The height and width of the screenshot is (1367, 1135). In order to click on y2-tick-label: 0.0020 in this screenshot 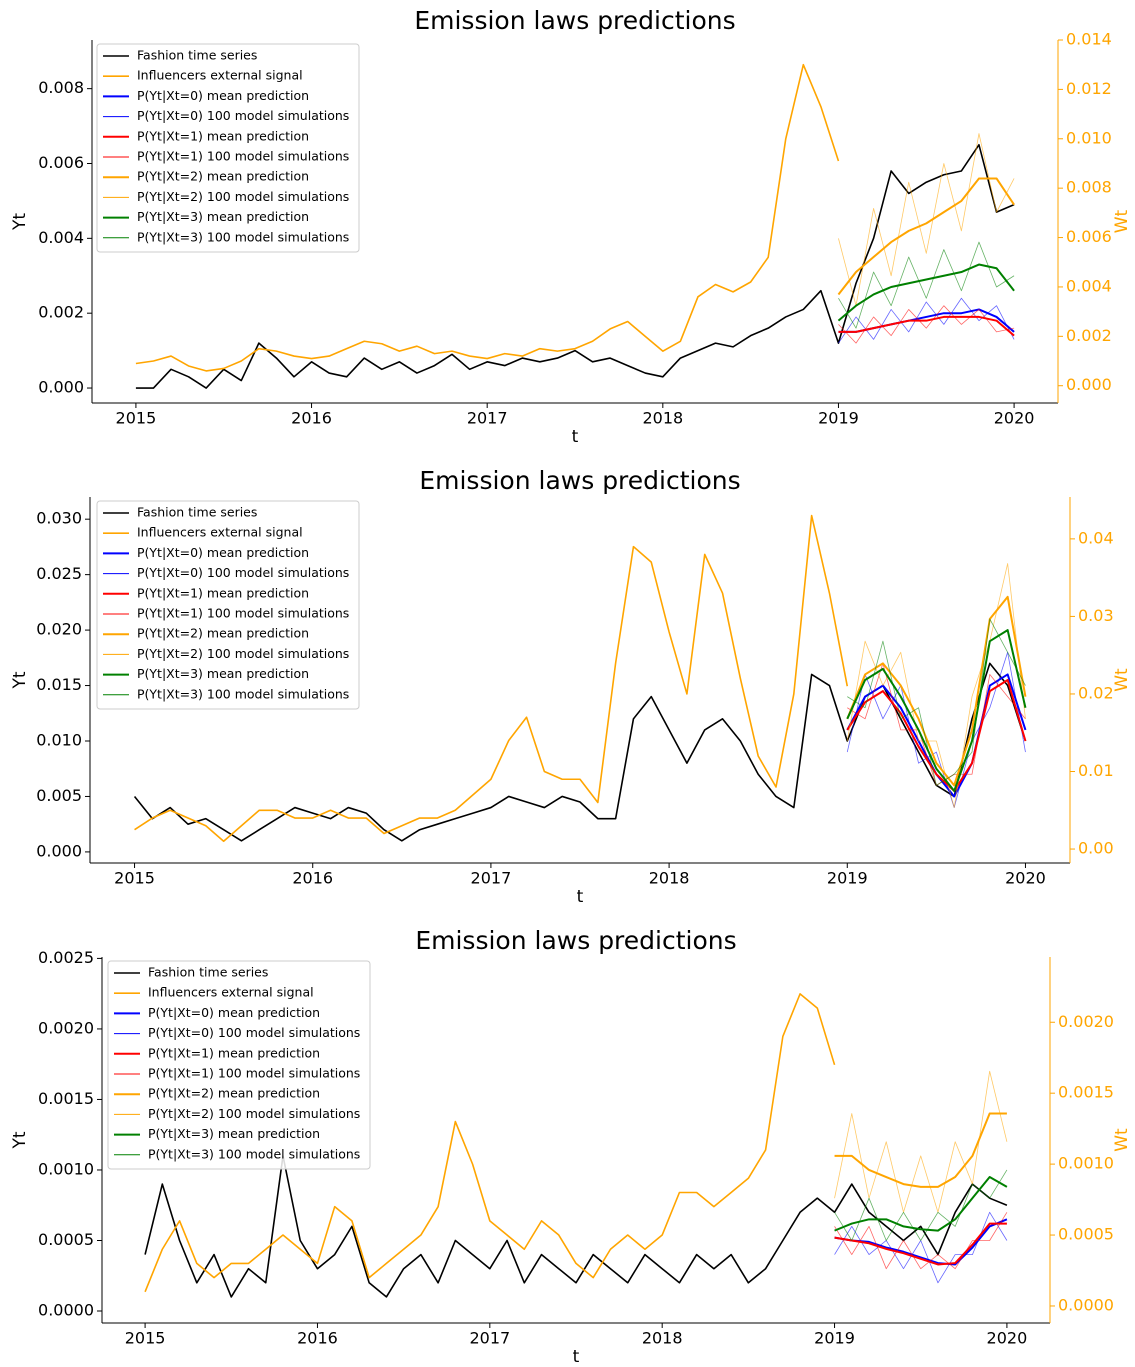, I will do `click(1086, 1021)`.